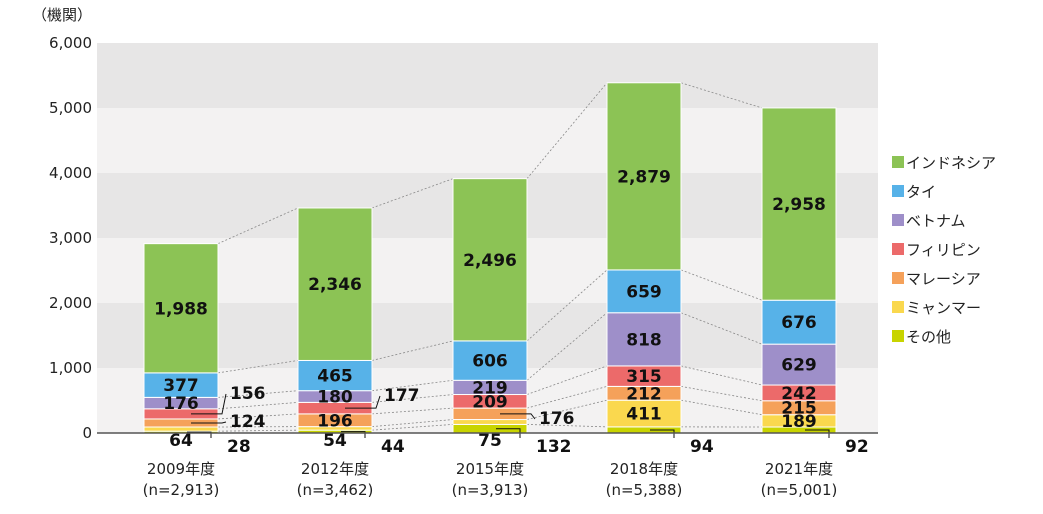 The height and width of the screenshot is (514, 1043). What do you see at coordinates (644, 490) in the screenshot?
I see `x-category-n-label: (n=5,388)` at bounding box center [644, 490].